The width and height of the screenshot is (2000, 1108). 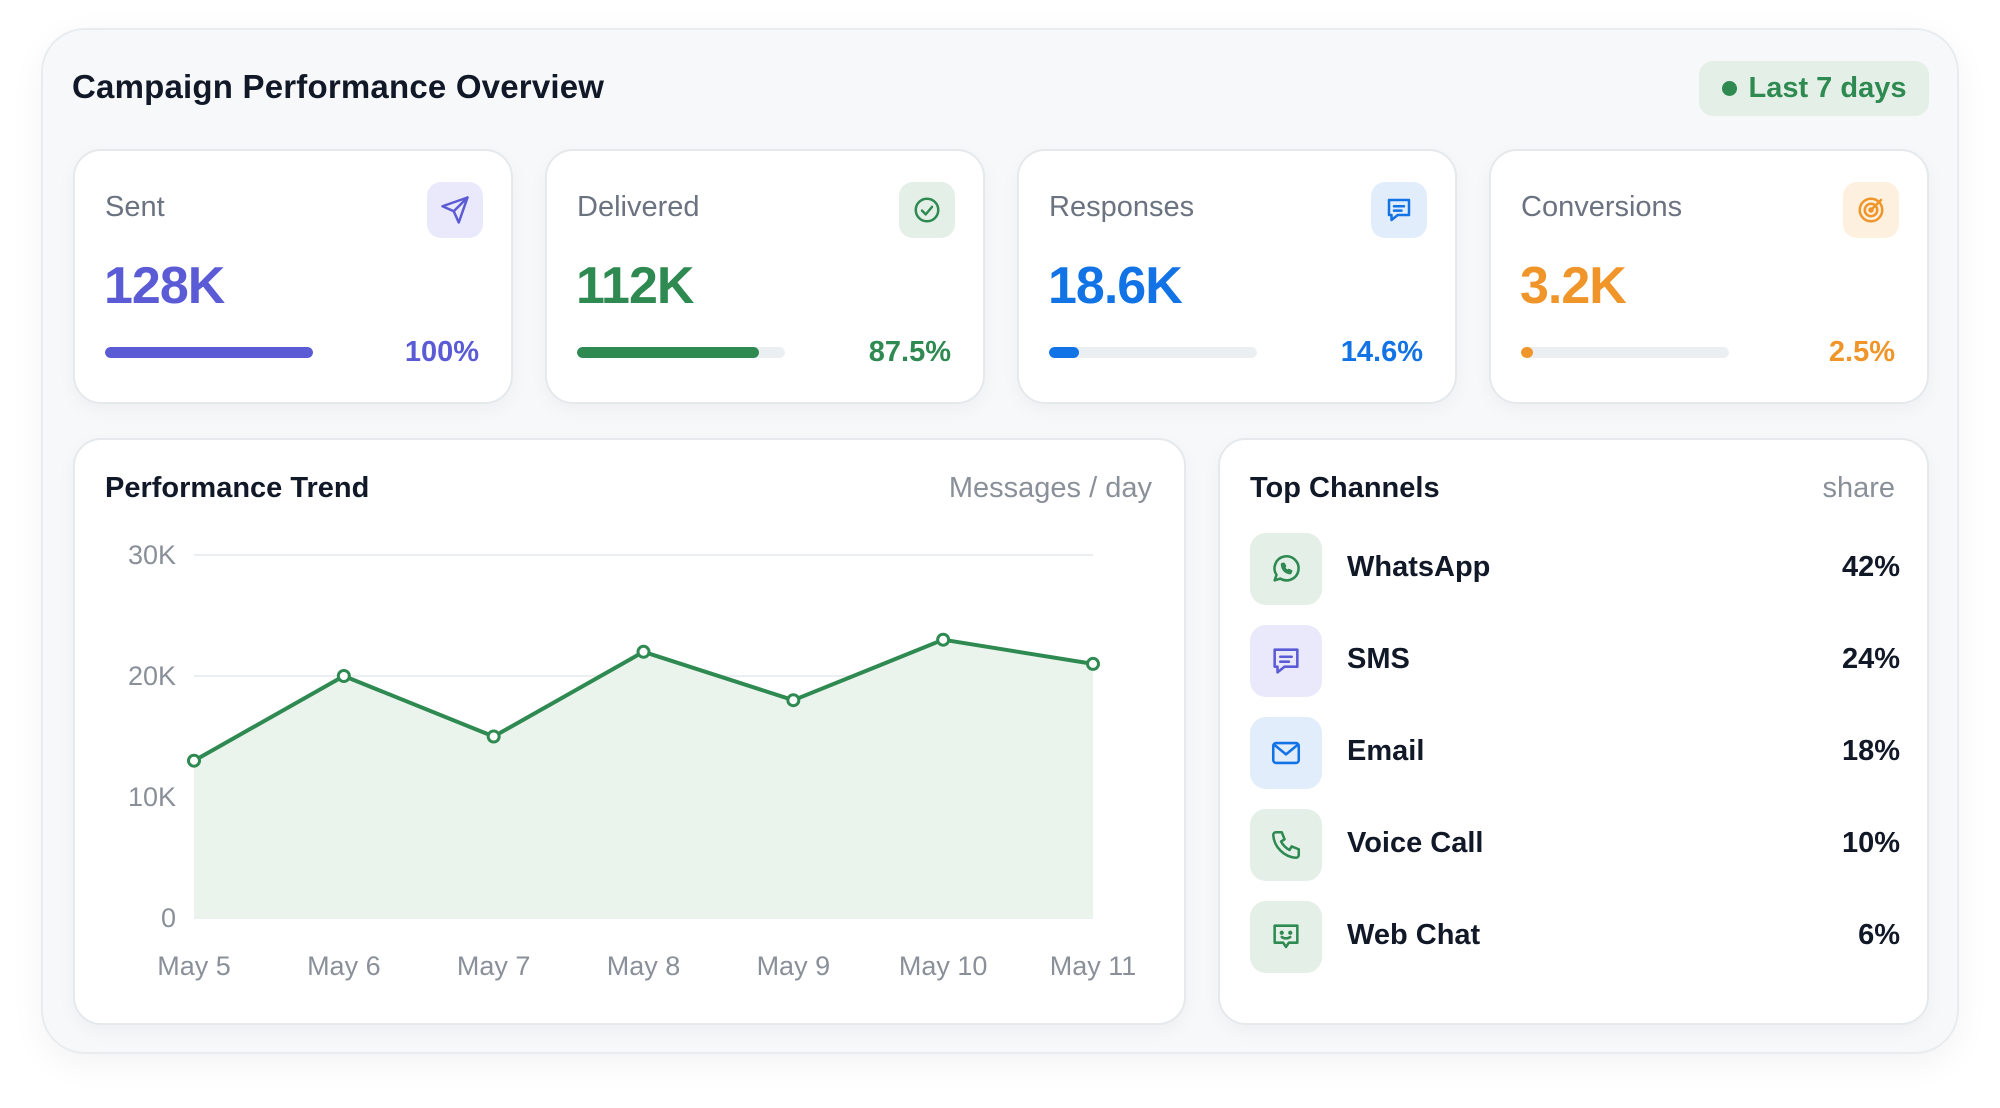 I want to click on y-tick-label: 30K, so click(x=152, y=555).